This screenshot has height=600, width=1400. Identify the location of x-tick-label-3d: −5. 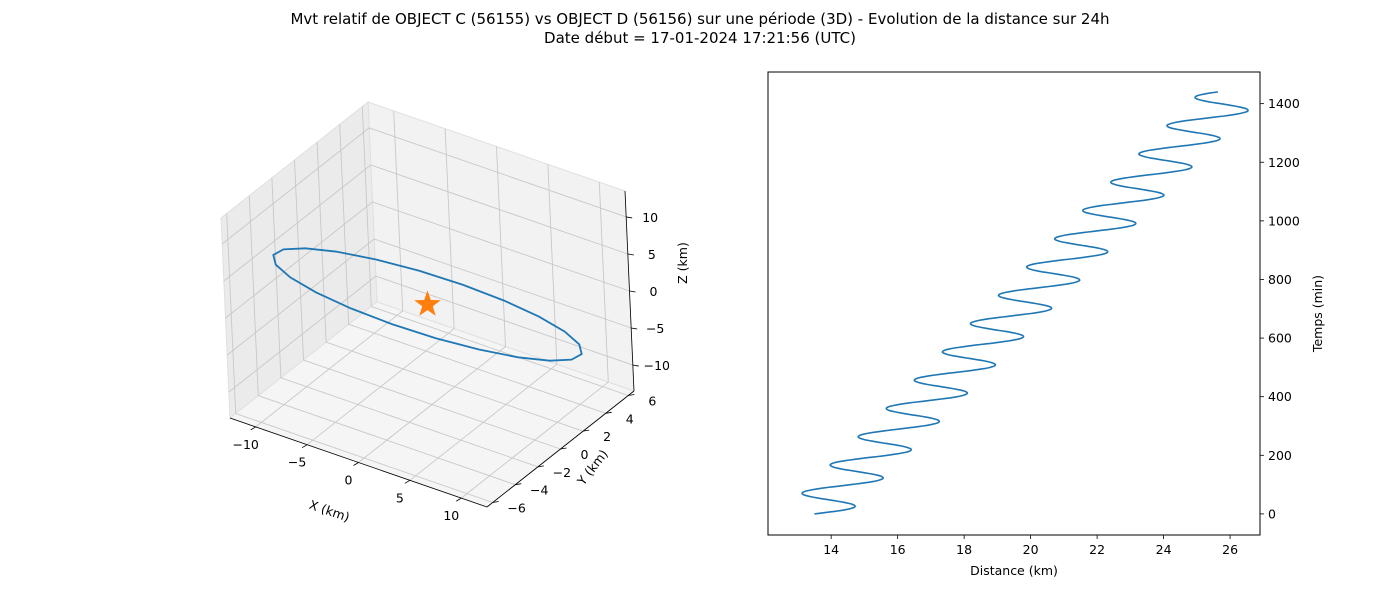
(297, 462).